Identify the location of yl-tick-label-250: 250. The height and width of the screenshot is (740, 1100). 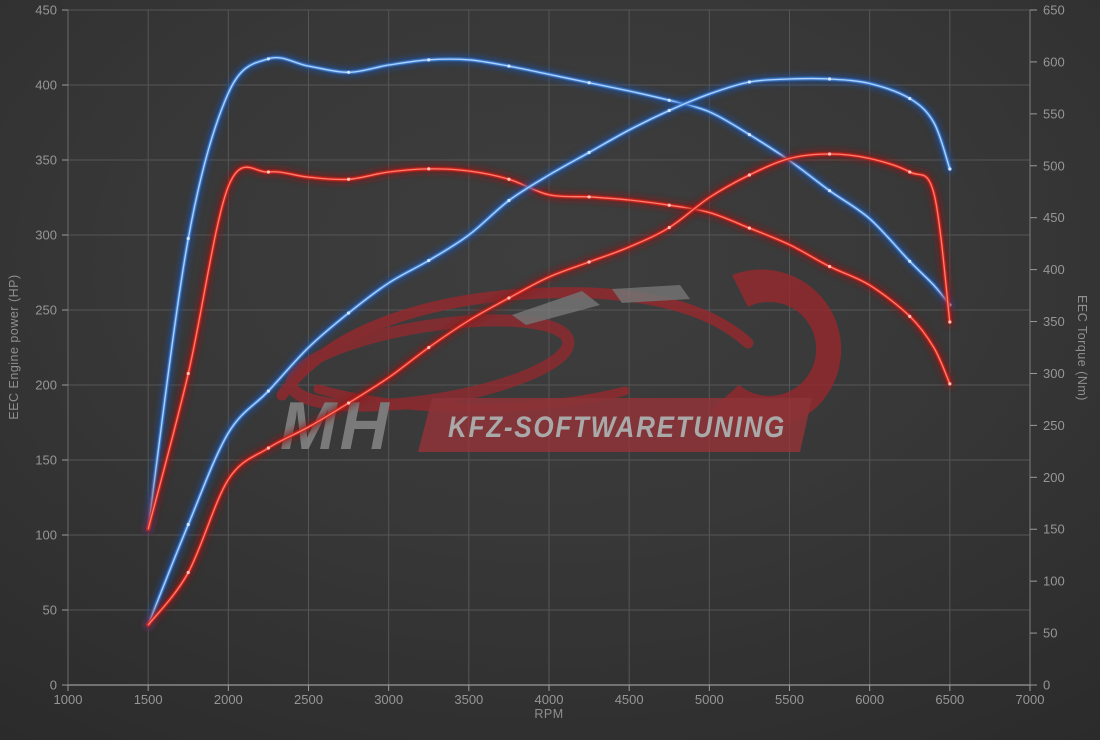
(46, 310).